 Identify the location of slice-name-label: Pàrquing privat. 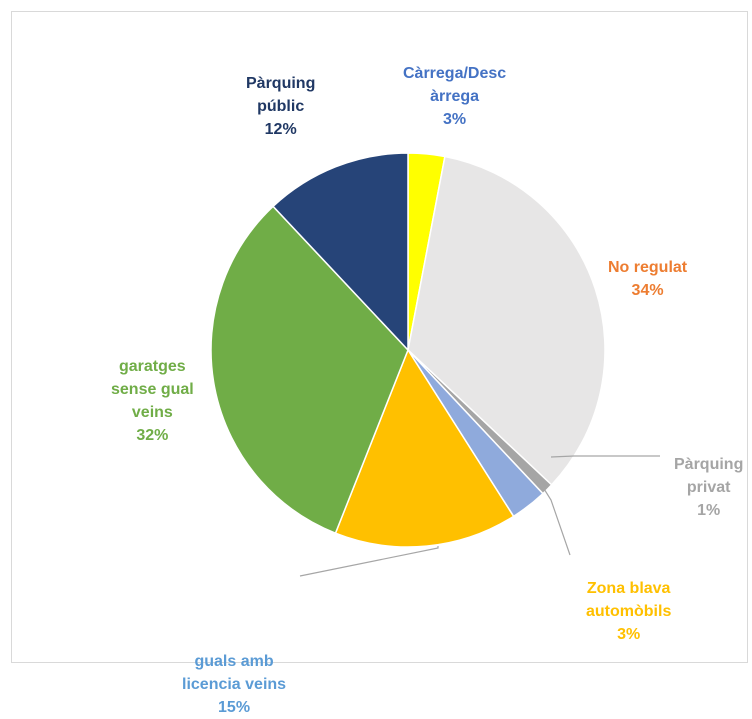
(709, 476).